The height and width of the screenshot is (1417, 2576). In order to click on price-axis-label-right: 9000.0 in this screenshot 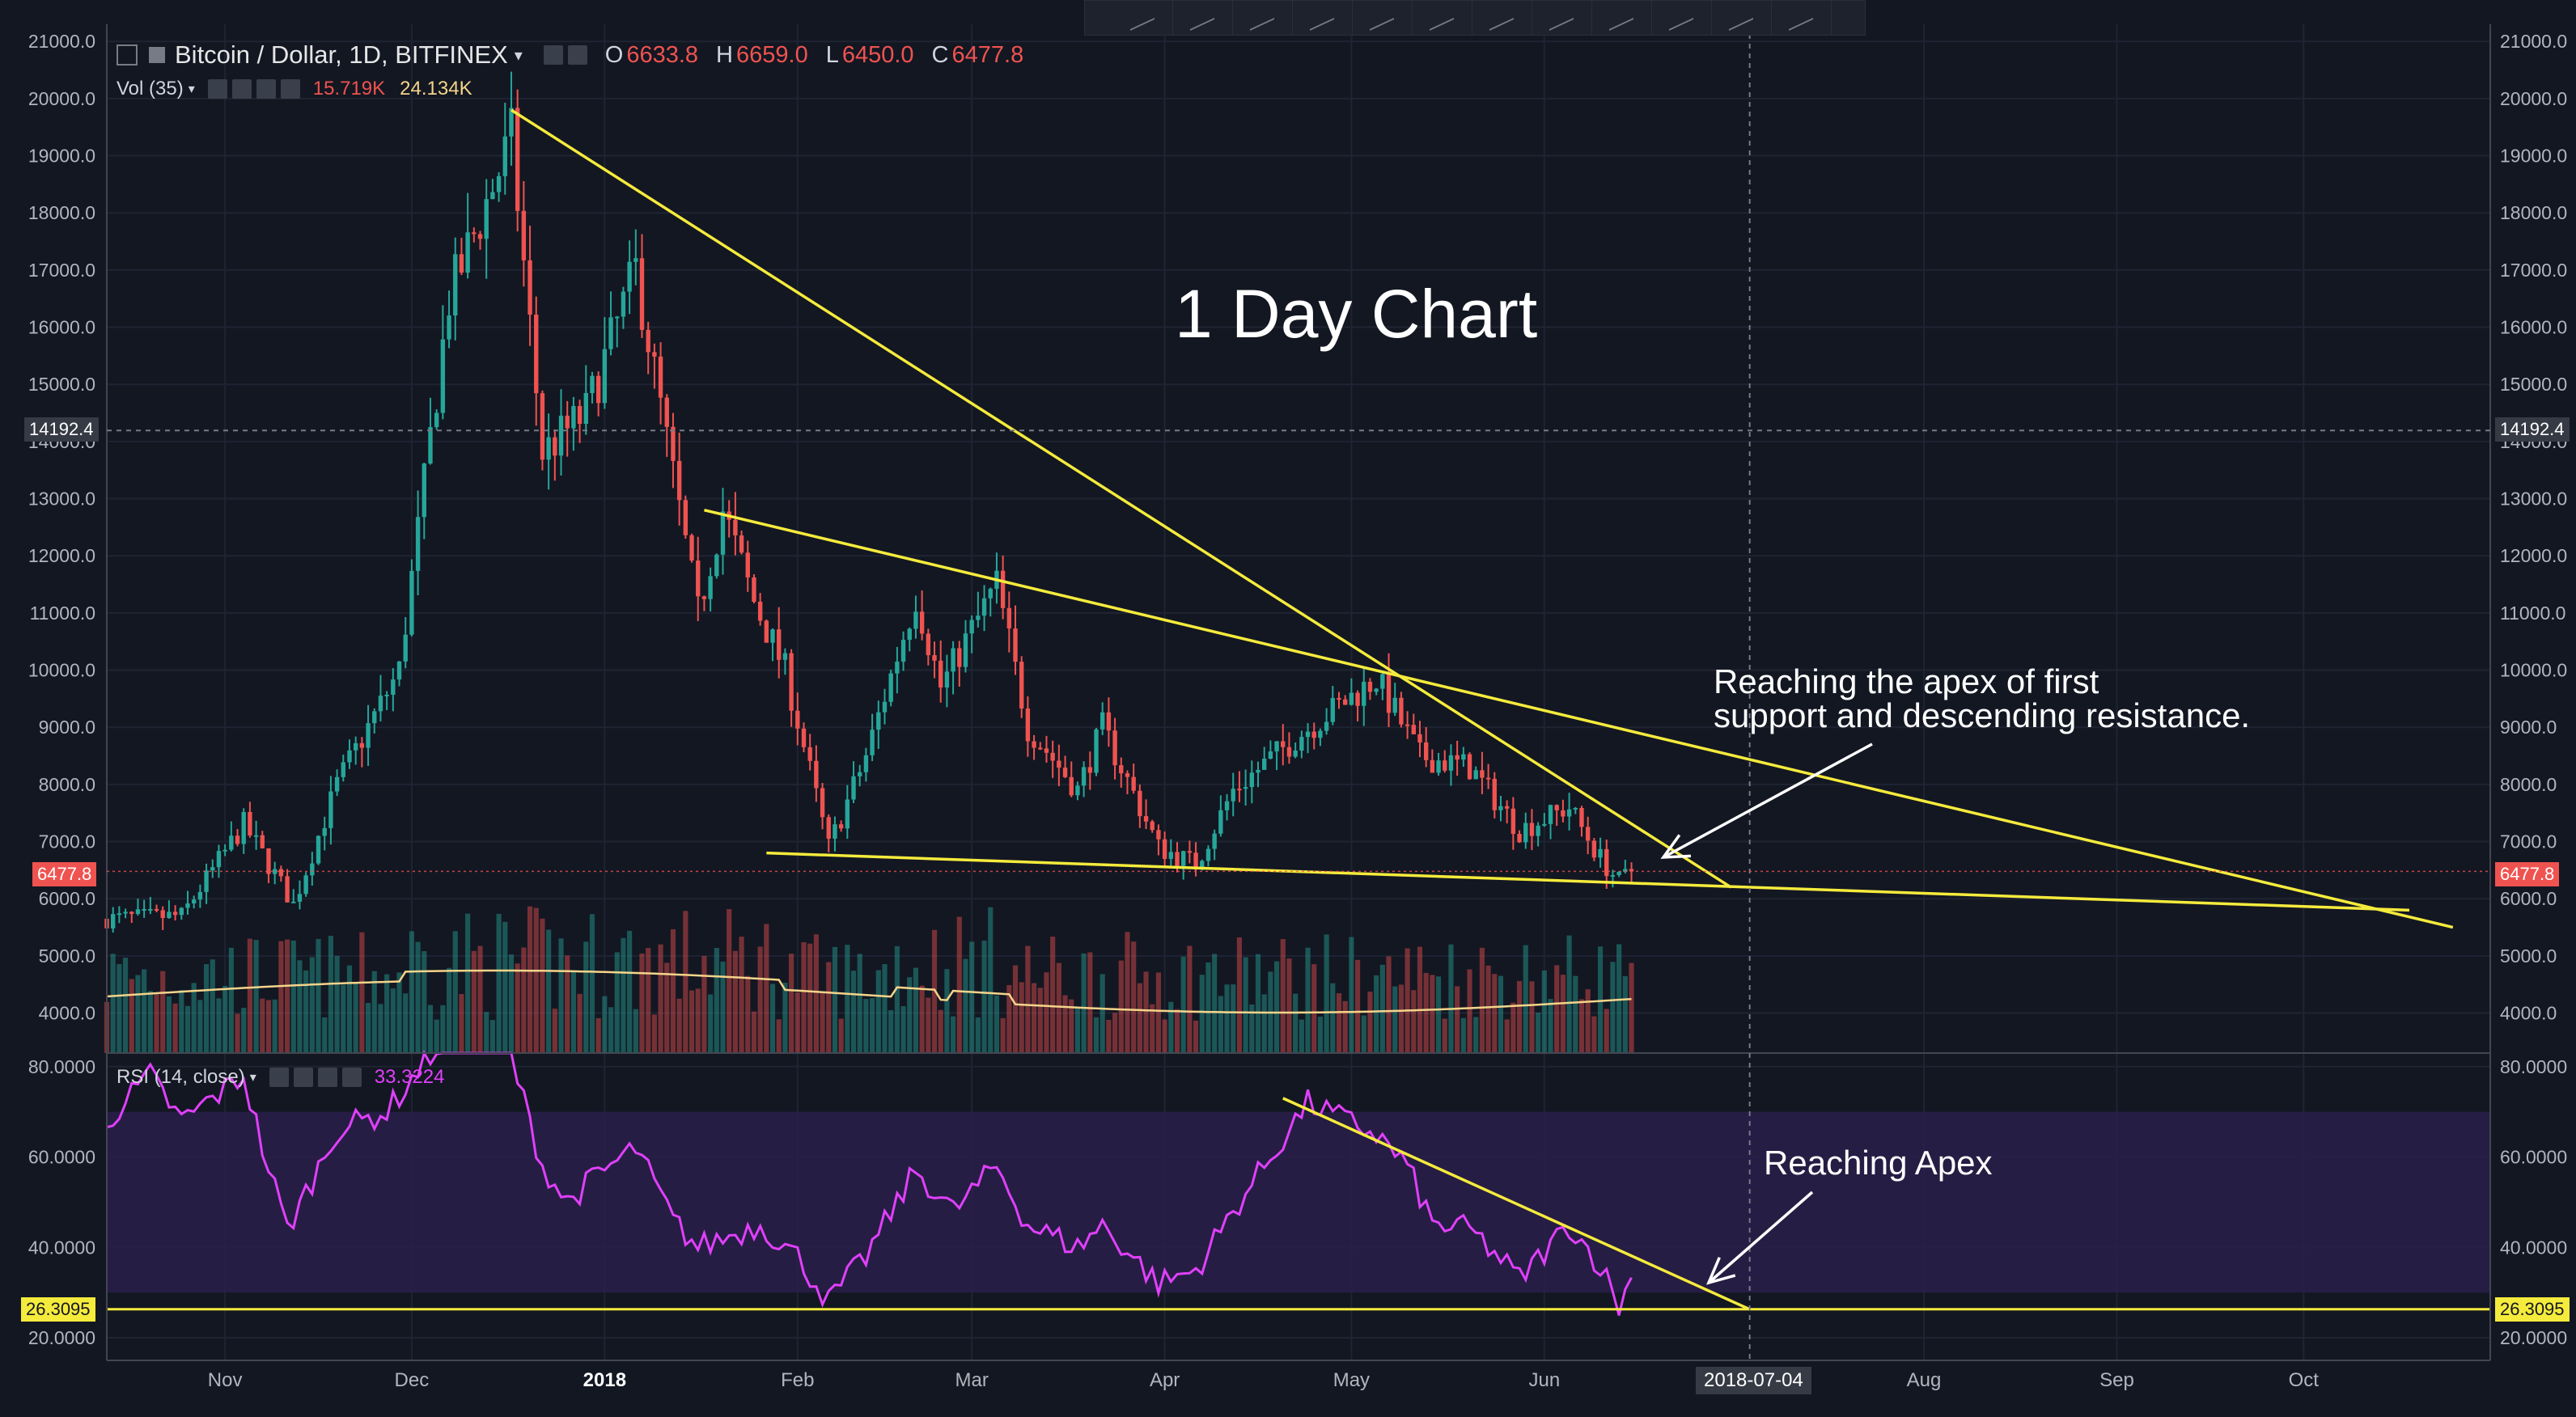, I will do `click(2528, 727)`.